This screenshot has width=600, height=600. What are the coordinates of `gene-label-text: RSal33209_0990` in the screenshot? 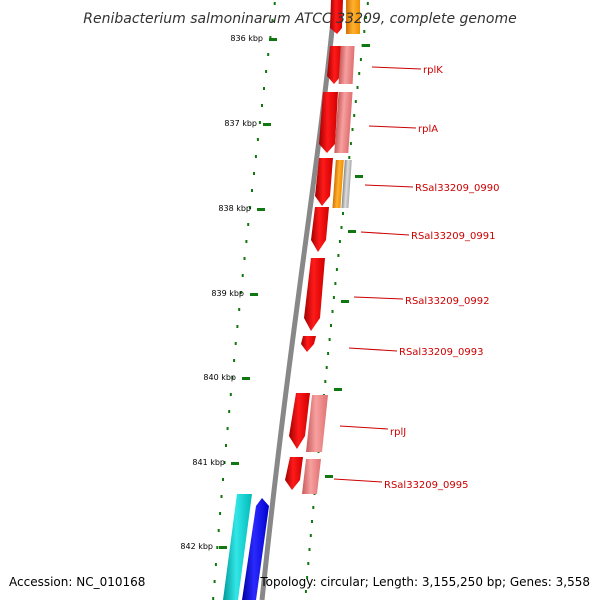 It's located at (457, 188).